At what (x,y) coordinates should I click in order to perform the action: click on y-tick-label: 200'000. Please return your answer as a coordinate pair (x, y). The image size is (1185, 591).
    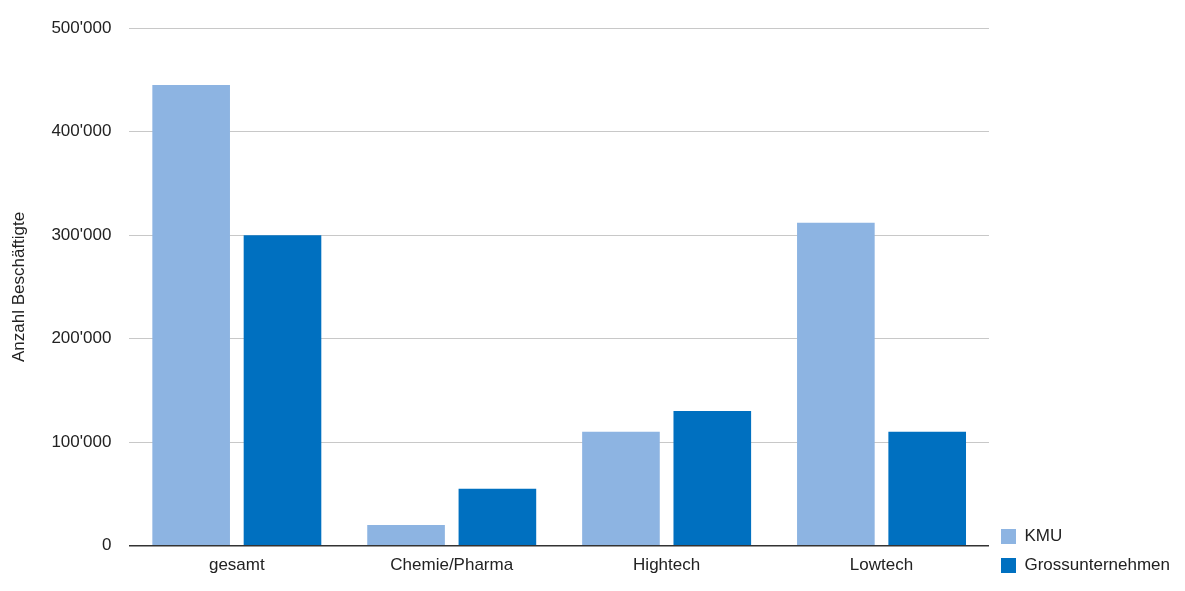
    Looking at the image, I should click on (81, 338).